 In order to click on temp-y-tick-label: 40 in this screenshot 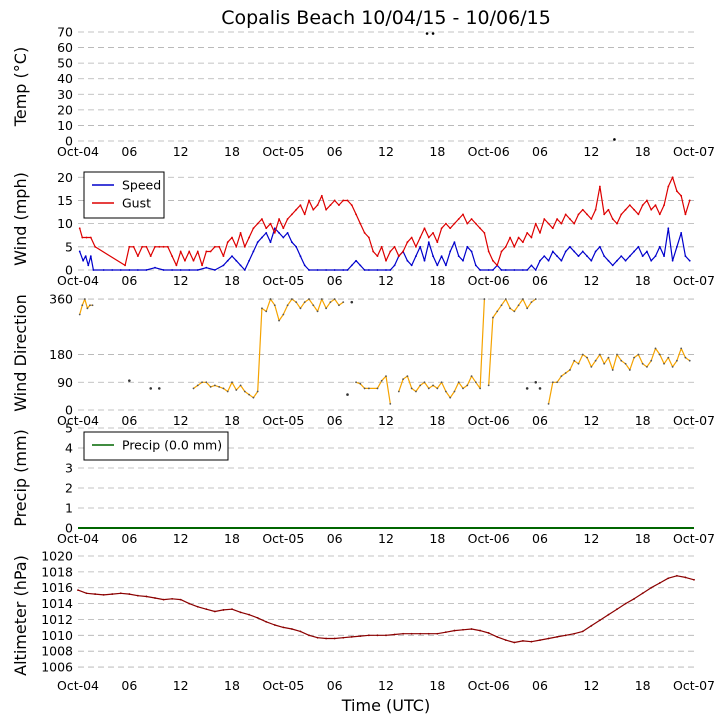, I will do `click(65, 78)`.